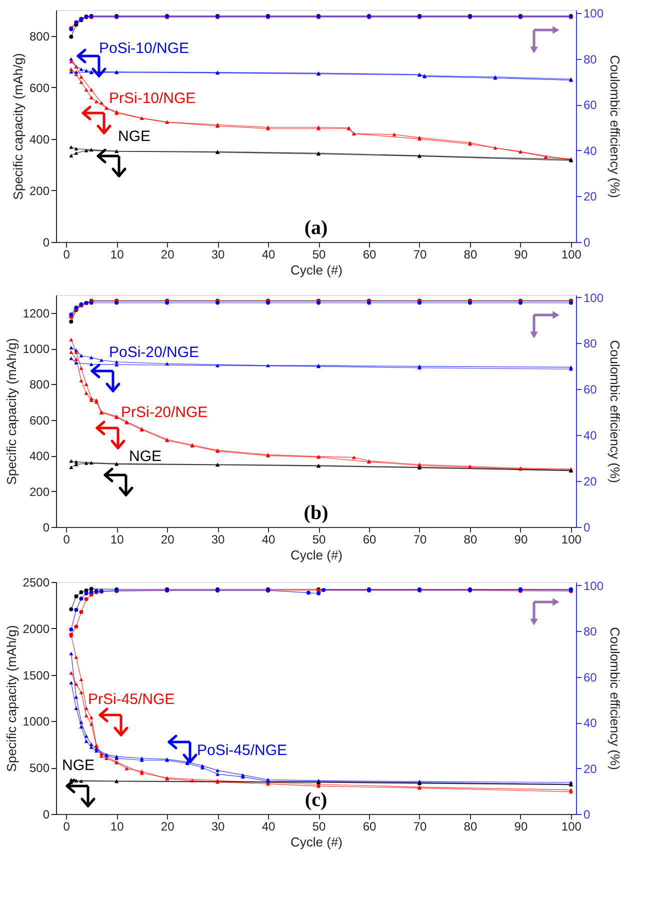  I want to click on annotation: PoSi-20/NGE, so click(154, 352).